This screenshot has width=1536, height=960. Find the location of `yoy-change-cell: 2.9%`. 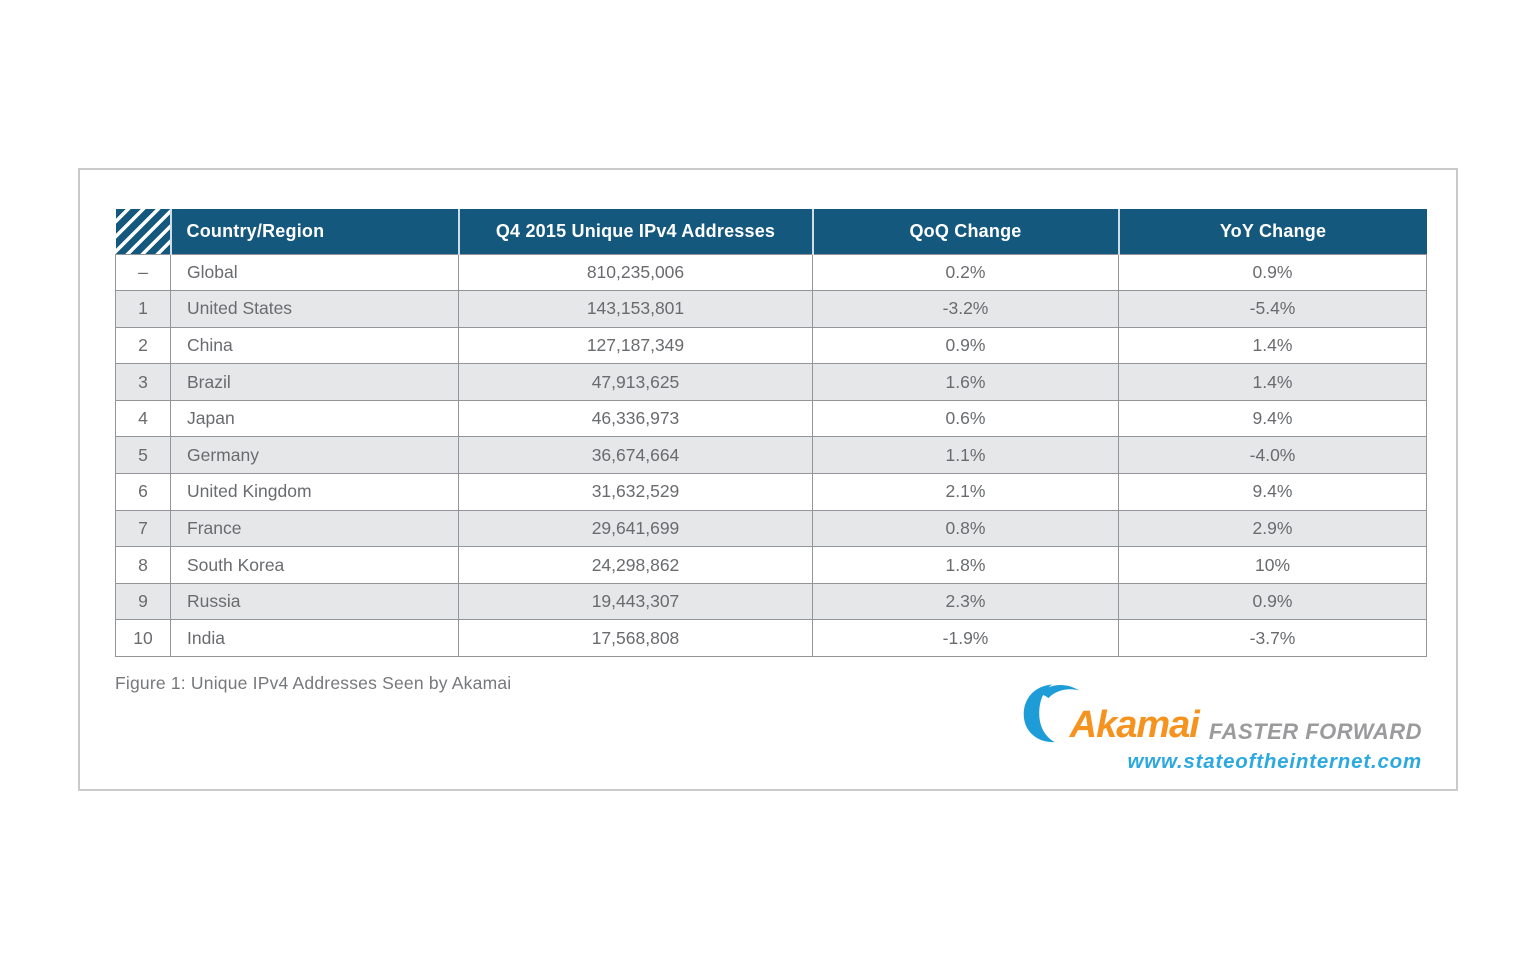

yoy-change-cell: 2.9% is located at coordinates (1272, 528).